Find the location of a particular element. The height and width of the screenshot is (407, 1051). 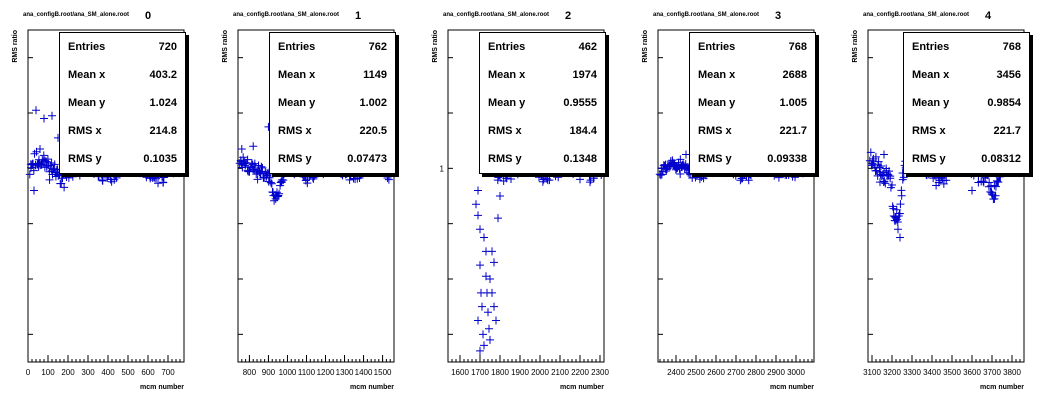

stats-row-rms-y: RMS y 0.09338 is located at coordinates (752, 158).